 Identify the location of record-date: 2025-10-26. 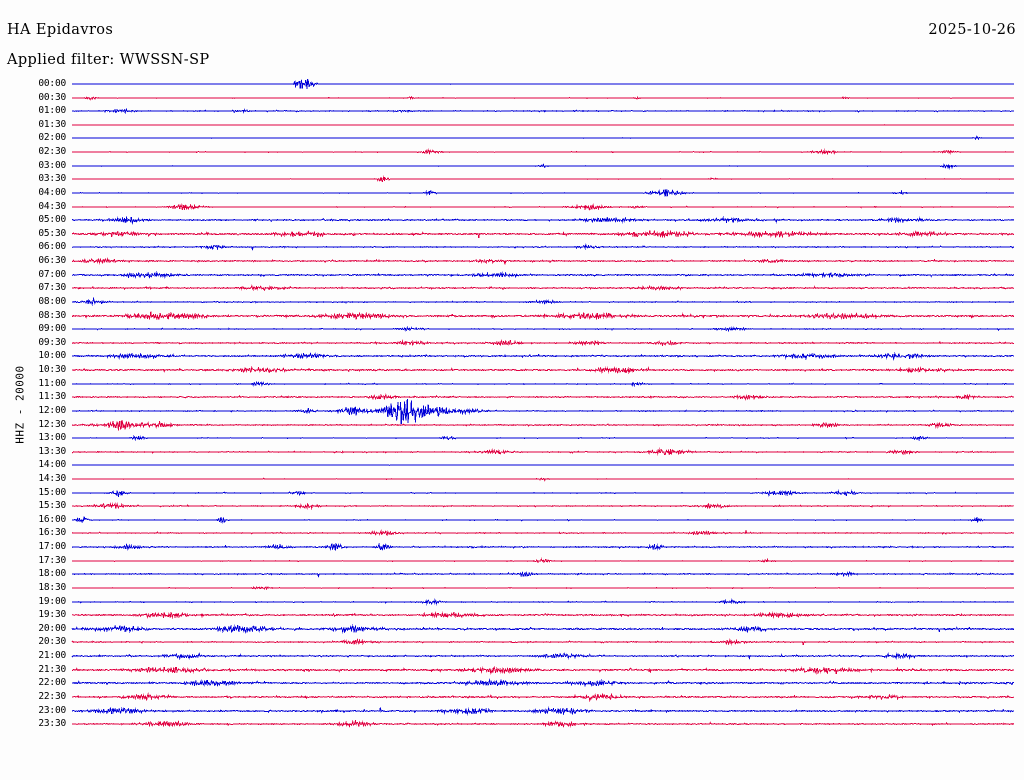
(972, 30).